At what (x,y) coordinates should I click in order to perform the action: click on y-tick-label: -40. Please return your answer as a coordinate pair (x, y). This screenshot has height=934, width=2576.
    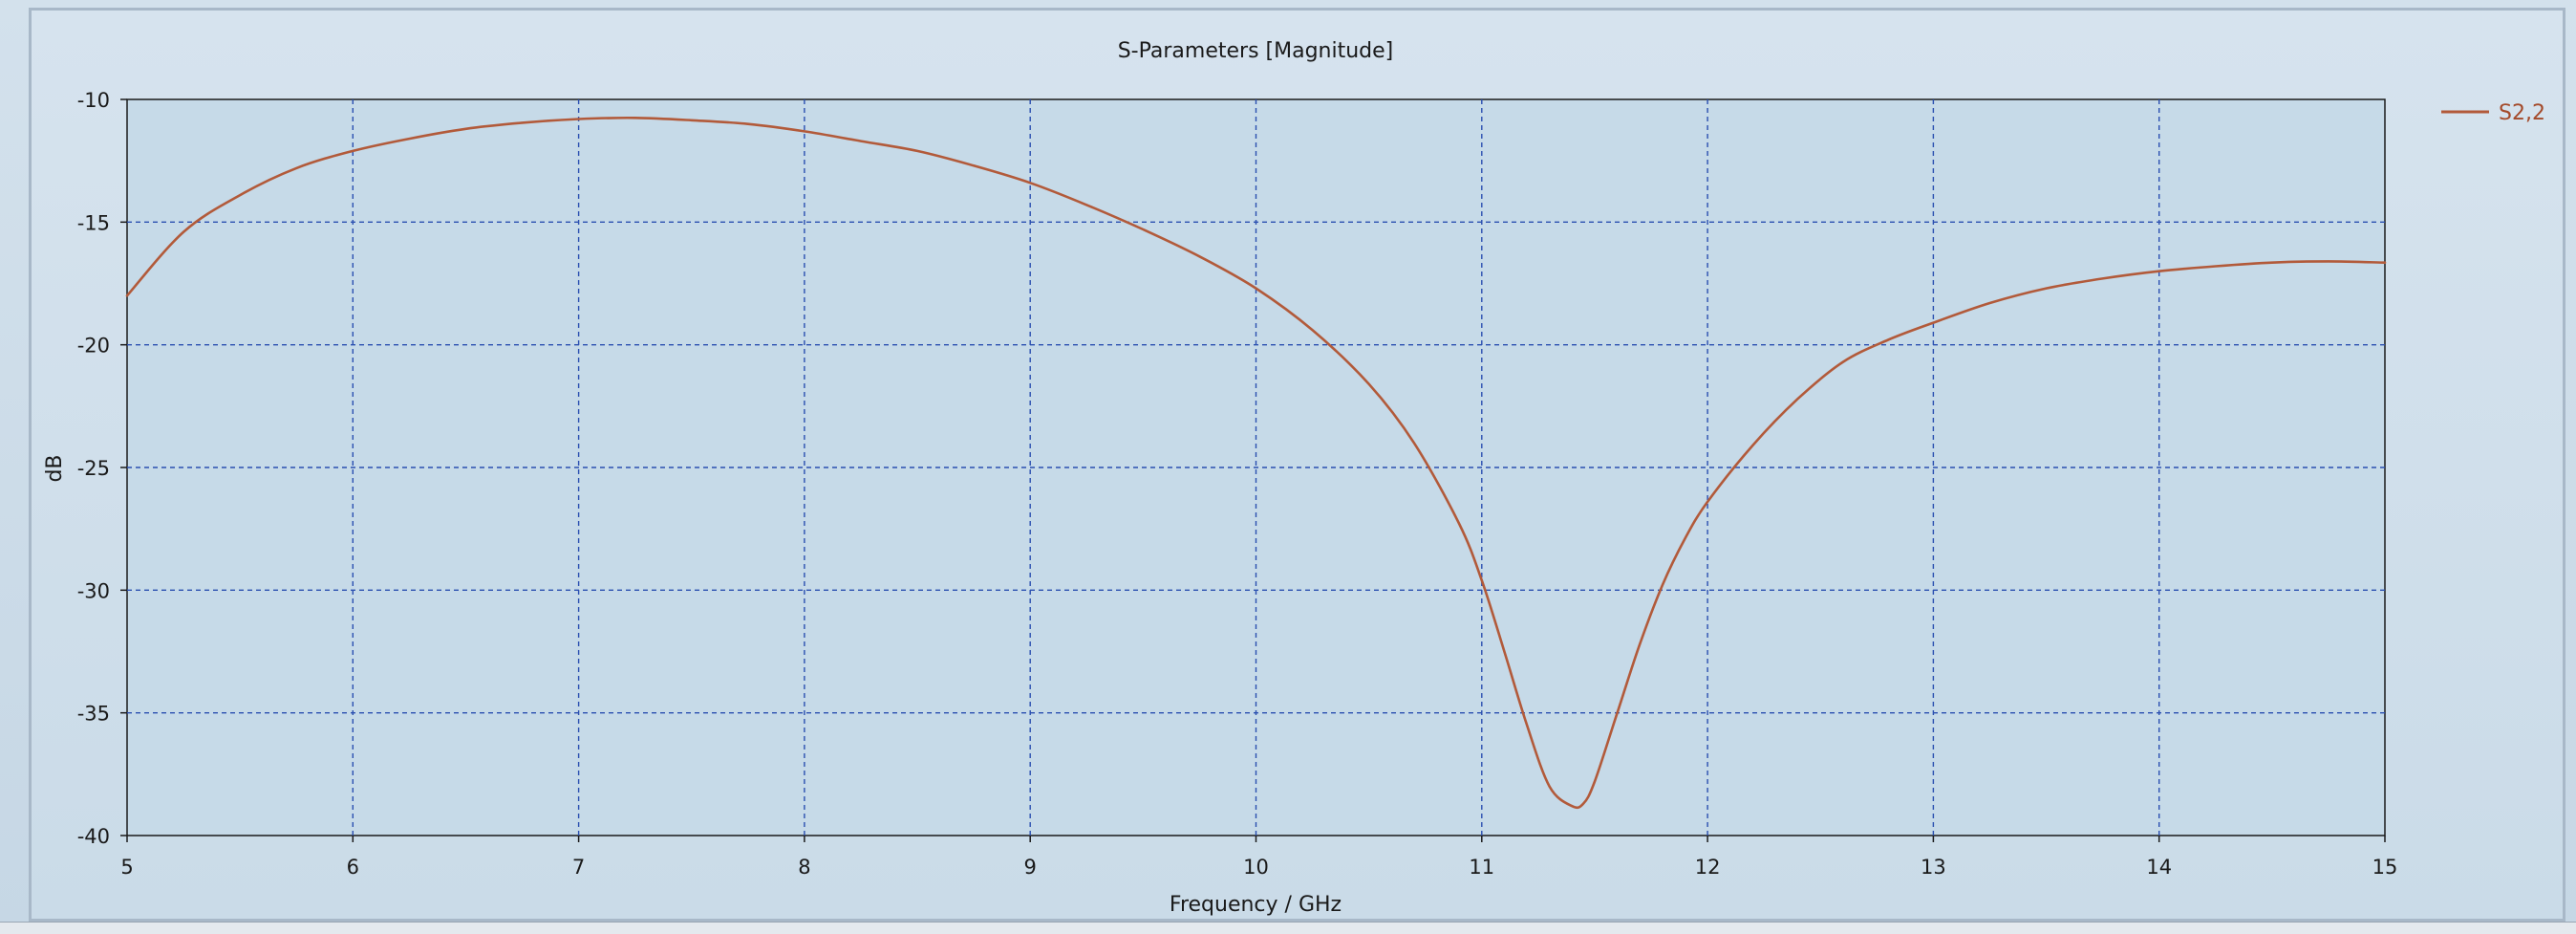
    Looking at the image, I should click on (93, 836).